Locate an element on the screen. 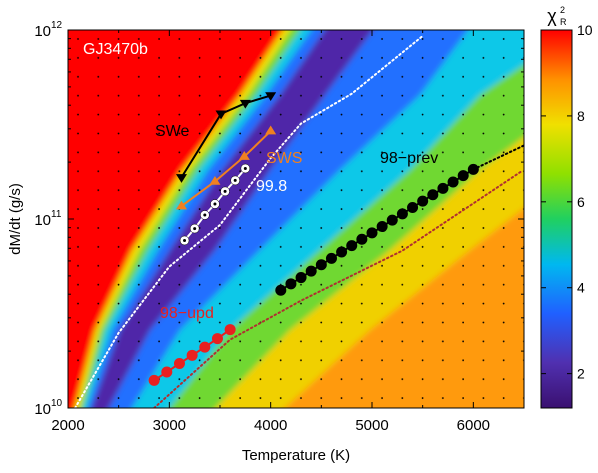 The height and width of the screenshot is (473, 598). y-tick-exponent: 11 is located at coordinates (56, 214).